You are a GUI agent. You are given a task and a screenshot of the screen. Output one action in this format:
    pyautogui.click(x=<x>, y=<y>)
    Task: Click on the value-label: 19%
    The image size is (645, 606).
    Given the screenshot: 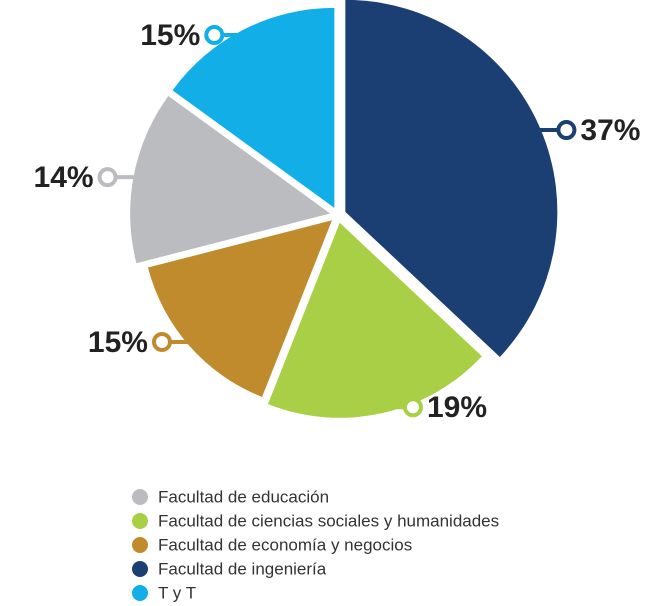 What is the action you would take?
    pyautogui.click(x=457, y=407)
    